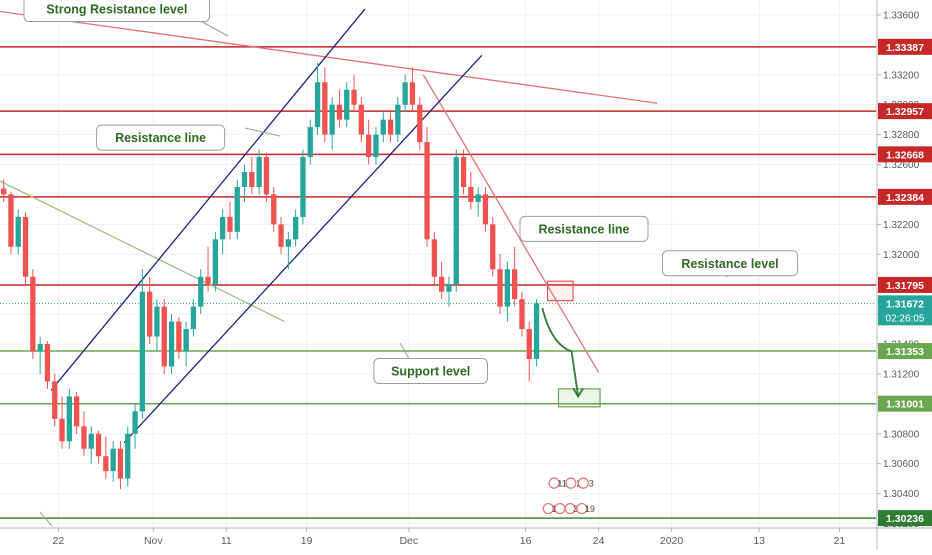 The image size is (932, 555). Describe the element at coordinates (579, 398) in the screenshot. I see `target-zone-box` at that location.